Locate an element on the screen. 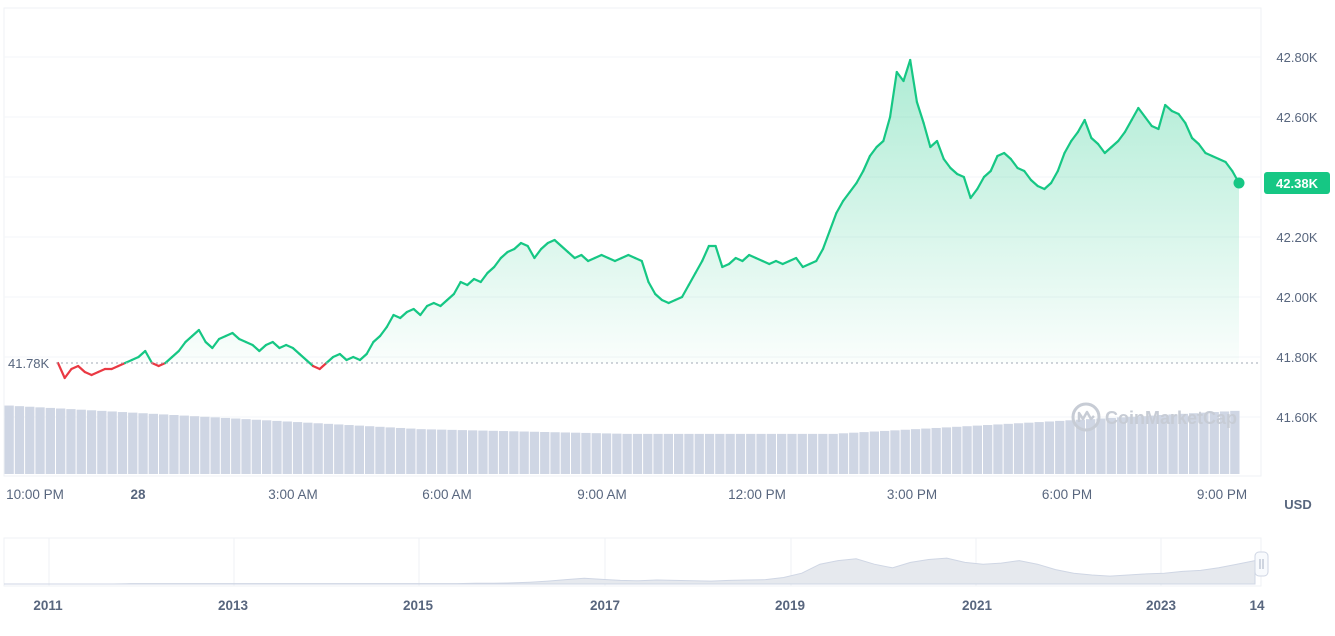 This screenshot has height=636, width=1335. x-tick-label: 6:00 AM is located at coordinates (447, 494).